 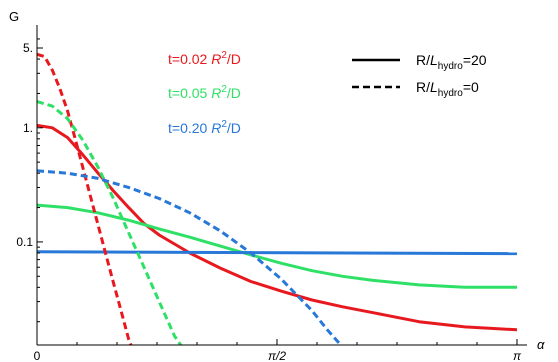 I want to click on series-line-t002-dashed, so click(x=85, y=198).